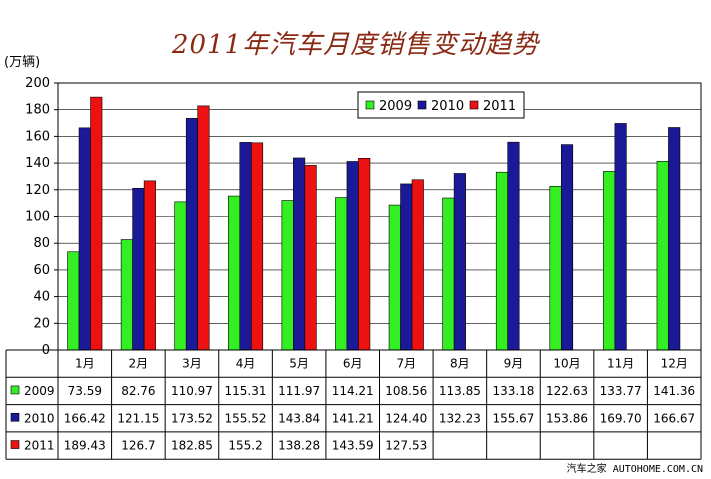 The width and height of the screenshot is (711, 479). Describe the element at coordinates (567, 391) in the screenshot. I see `table-cell: 122.63` at that location.